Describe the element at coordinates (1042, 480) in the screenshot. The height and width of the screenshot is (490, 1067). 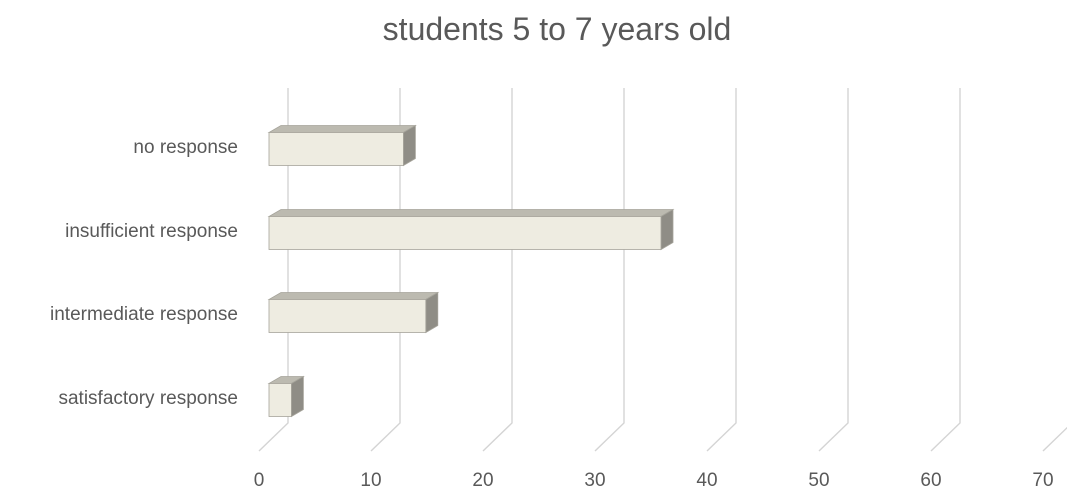
I see `x-tick-label: 70` at that location.